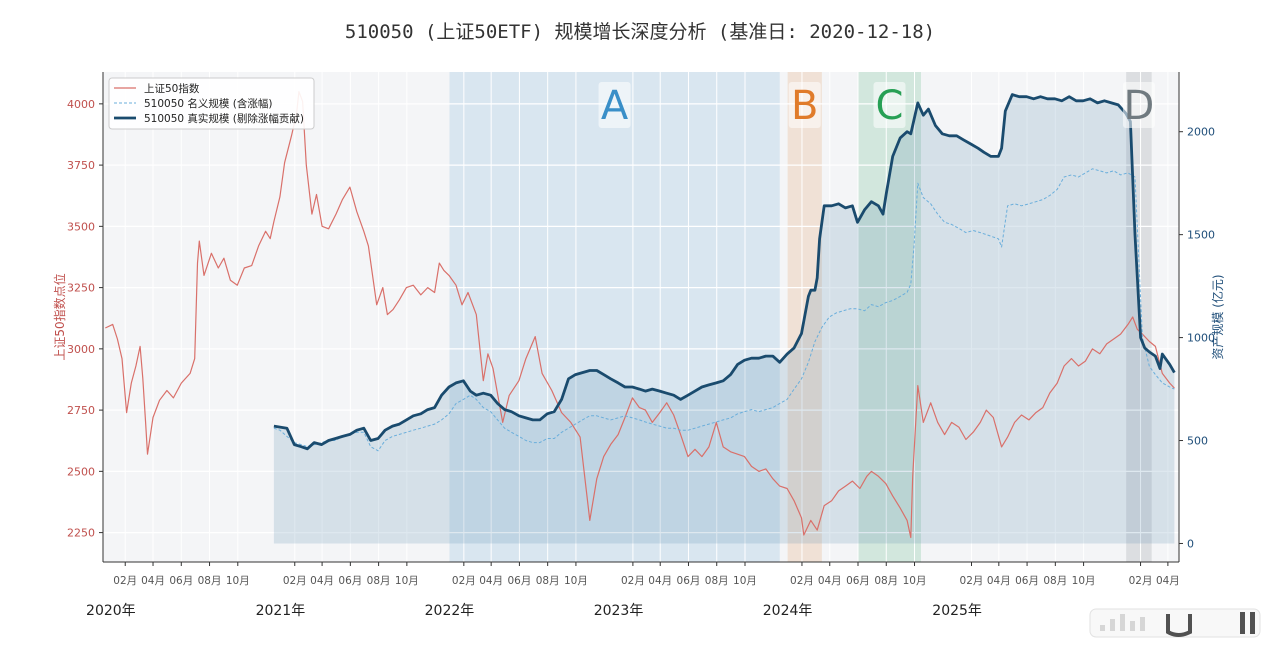 The width and height of the screenshot is (1280, 656). Describe the element at coordinates (81, 533) in the screenshot. I see `left-tick-label: 2250` at that location.